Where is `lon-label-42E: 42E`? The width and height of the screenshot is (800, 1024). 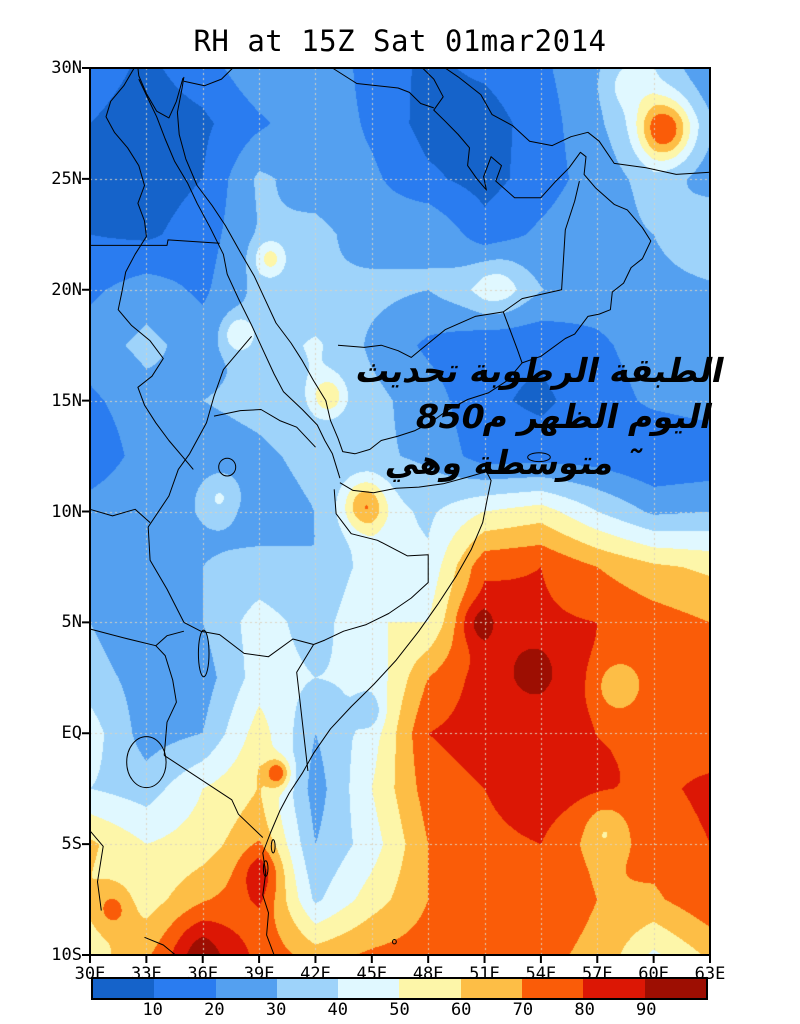 lon-label-42E: 42E is located at coordinates (315, 974).